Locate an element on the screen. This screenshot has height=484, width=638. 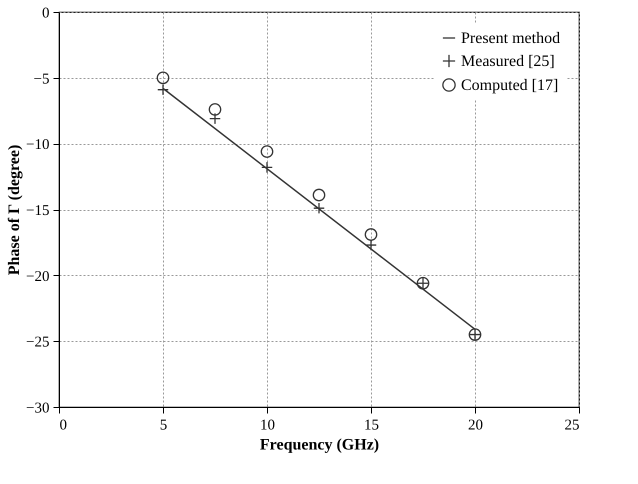
x-tick-label: 10 is located at coordinates (267, 426).